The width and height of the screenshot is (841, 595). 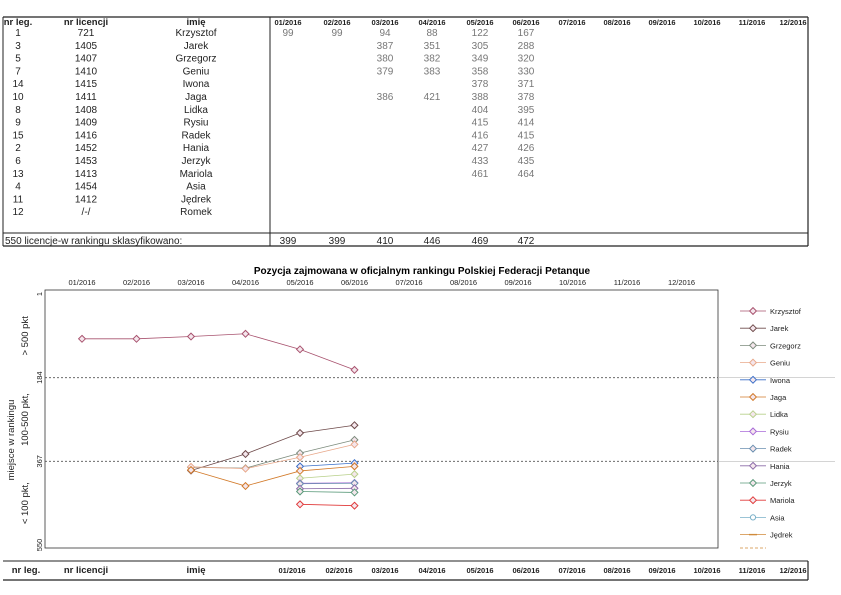 I want to click on cell-licence: 1411, so click(x=86, y=97).